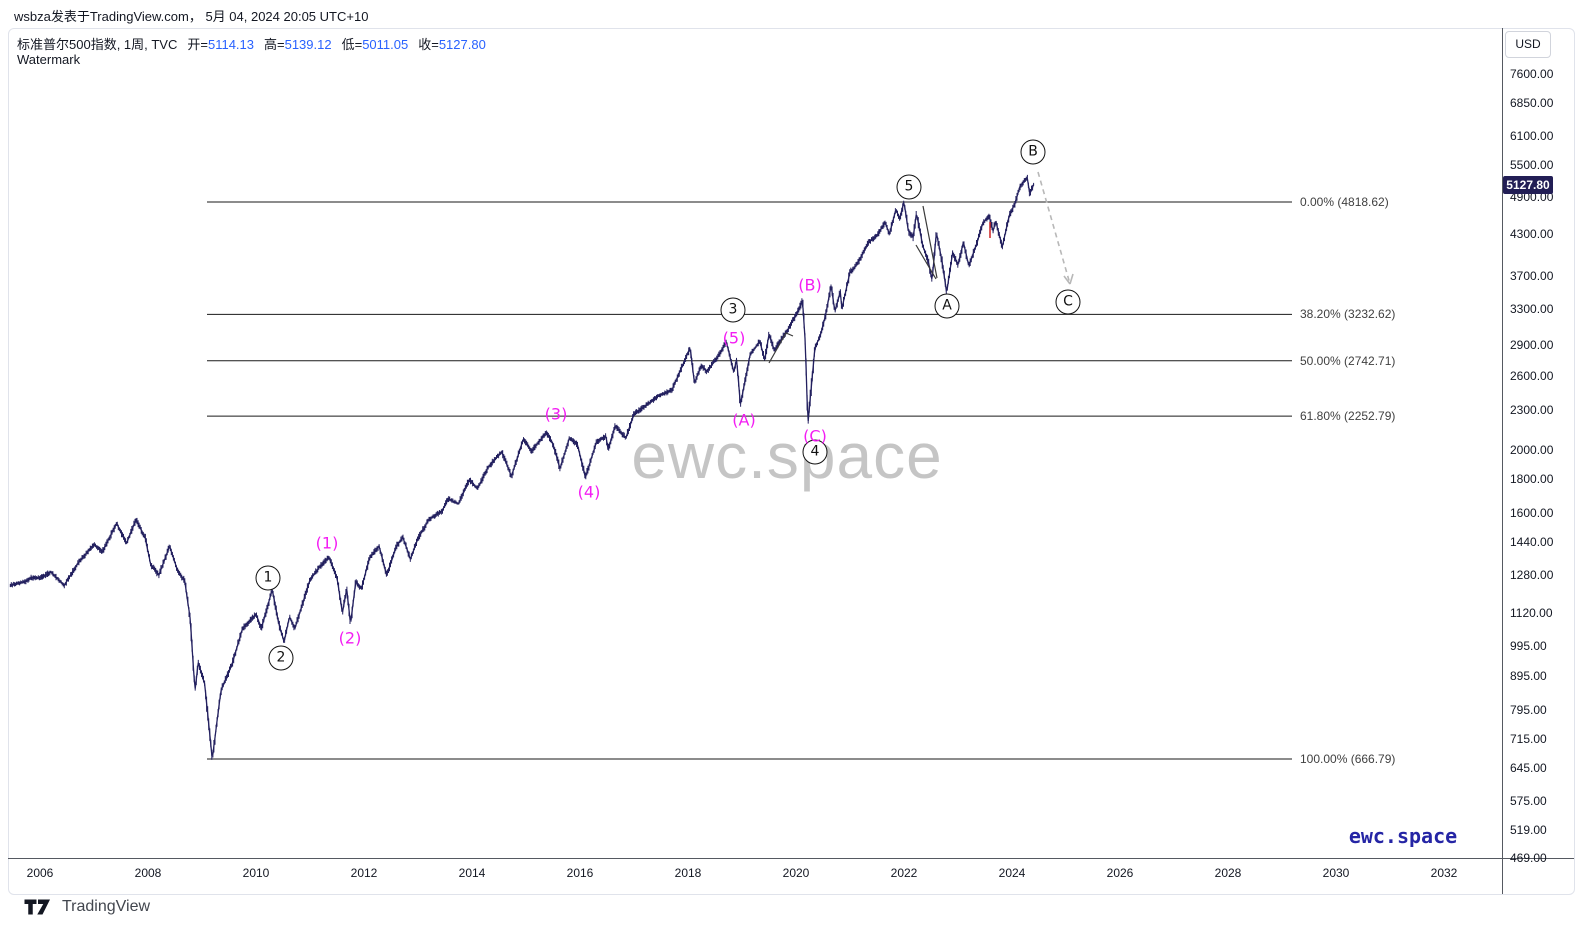  What do you see at coordinates (220, 44) in the screenshot?
I see `ohlc-pair: 开=5114.13` at bounding box center [220, 44].